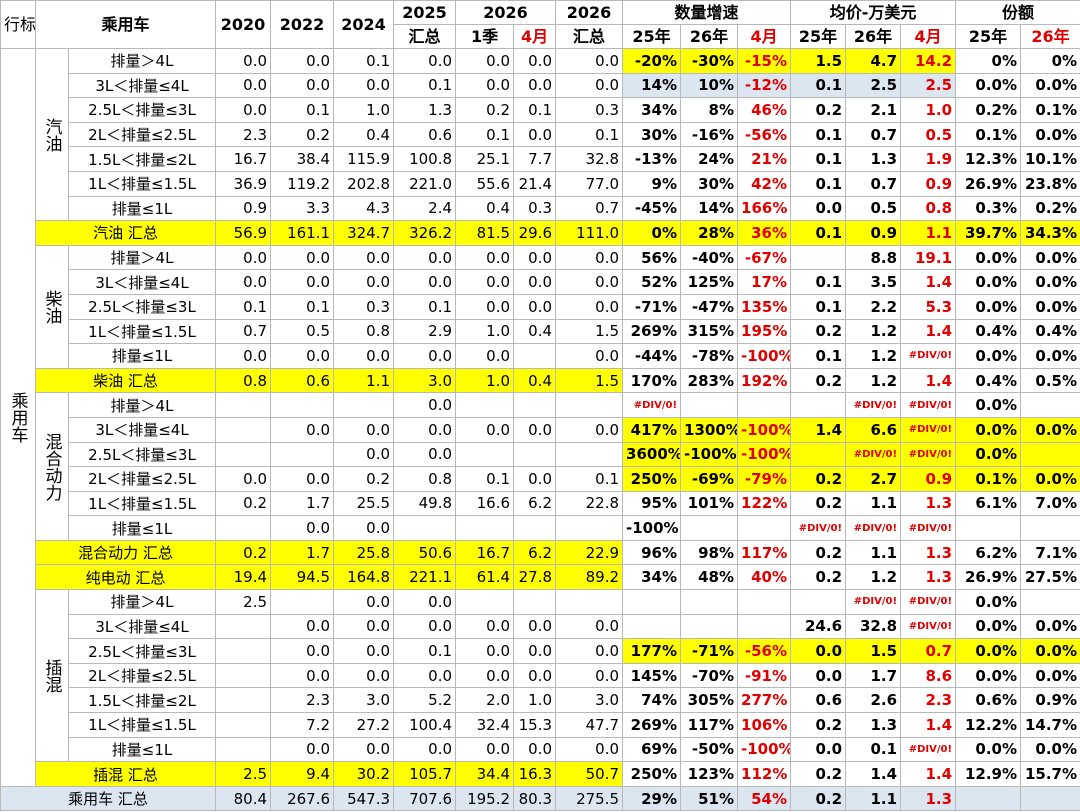 The width and height of the screenshot is (1080, 812). I want to click on cell: 164.8, so click(364, 577).